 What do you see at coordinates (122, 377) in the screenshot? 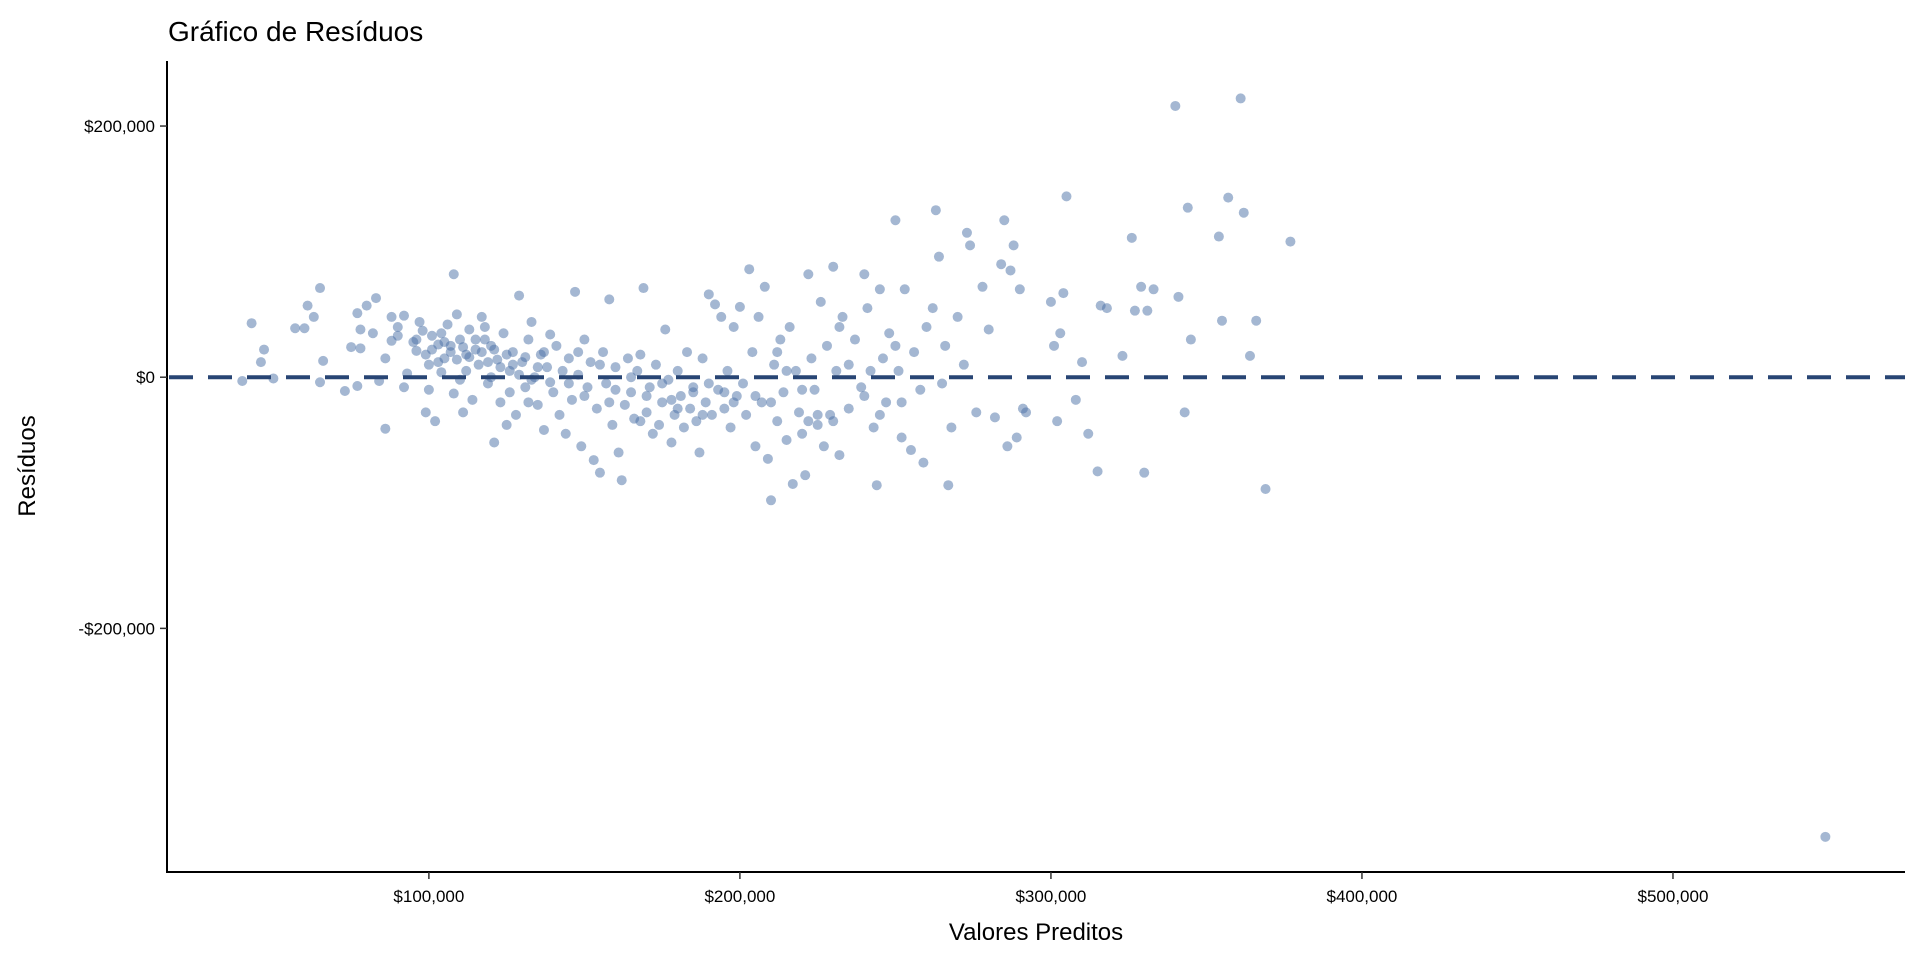
I see `y-axis-ticks: $200,000 $0 -$200,000` at bounding box center [122, 377].